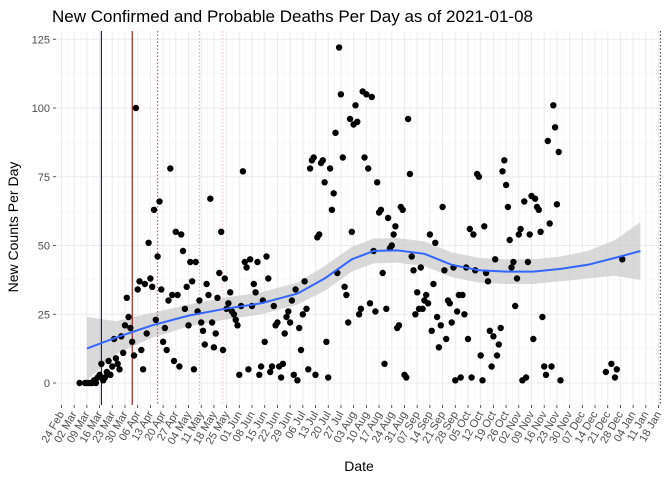 The image size is (672, 480). Describe the element at coordinates (44, 212) in the screenshot. I see `y-axis: 0 25 50 75 100 125` at that location.